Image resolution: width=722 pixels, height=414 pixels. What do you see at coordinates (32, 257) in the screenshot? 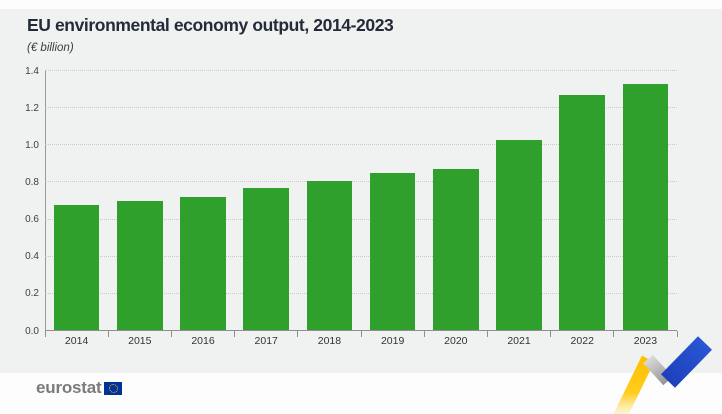
I see `y-axis-tick-label: 0.4` at bounding box center [32, 257].